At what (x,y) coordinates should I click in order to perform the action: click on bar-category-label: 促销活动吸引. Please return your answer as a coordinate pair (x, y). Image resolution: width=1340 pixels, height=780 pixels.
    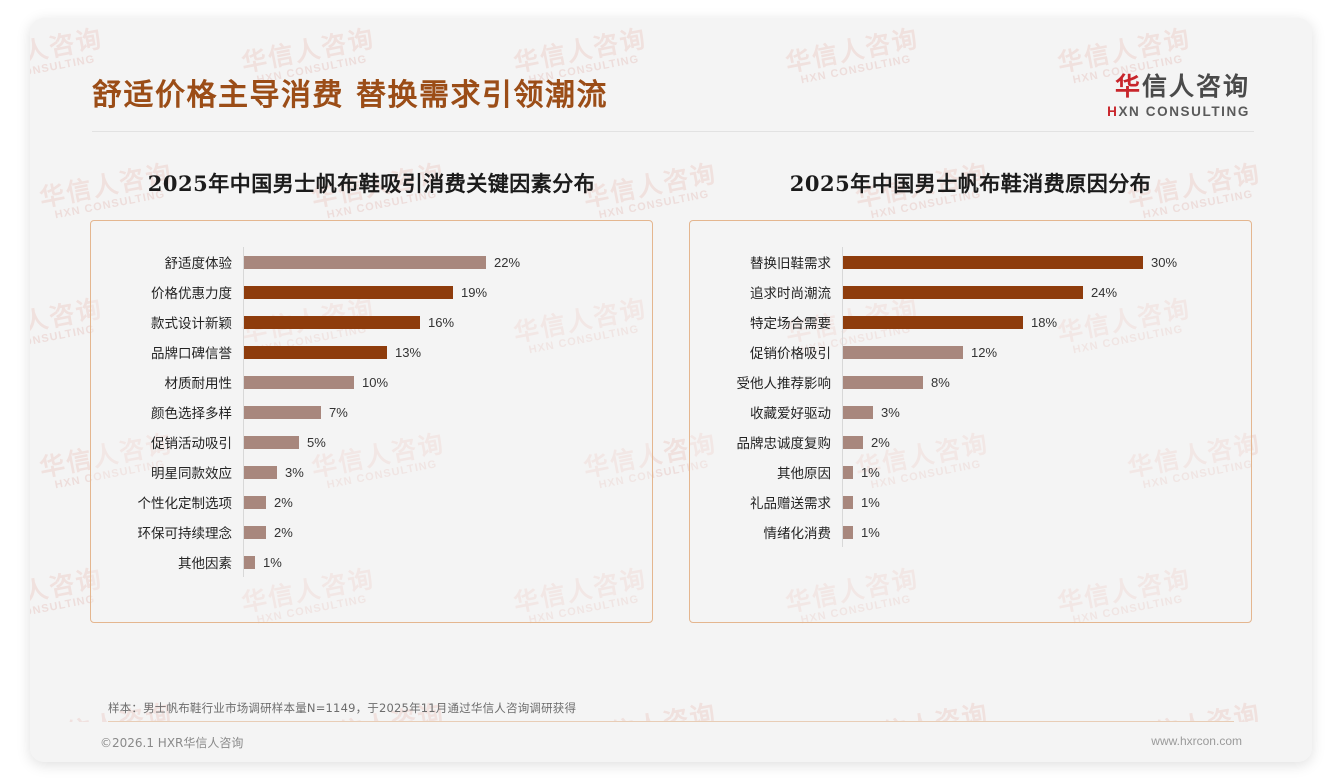
    Looking at the image, I should click on (191, 444).